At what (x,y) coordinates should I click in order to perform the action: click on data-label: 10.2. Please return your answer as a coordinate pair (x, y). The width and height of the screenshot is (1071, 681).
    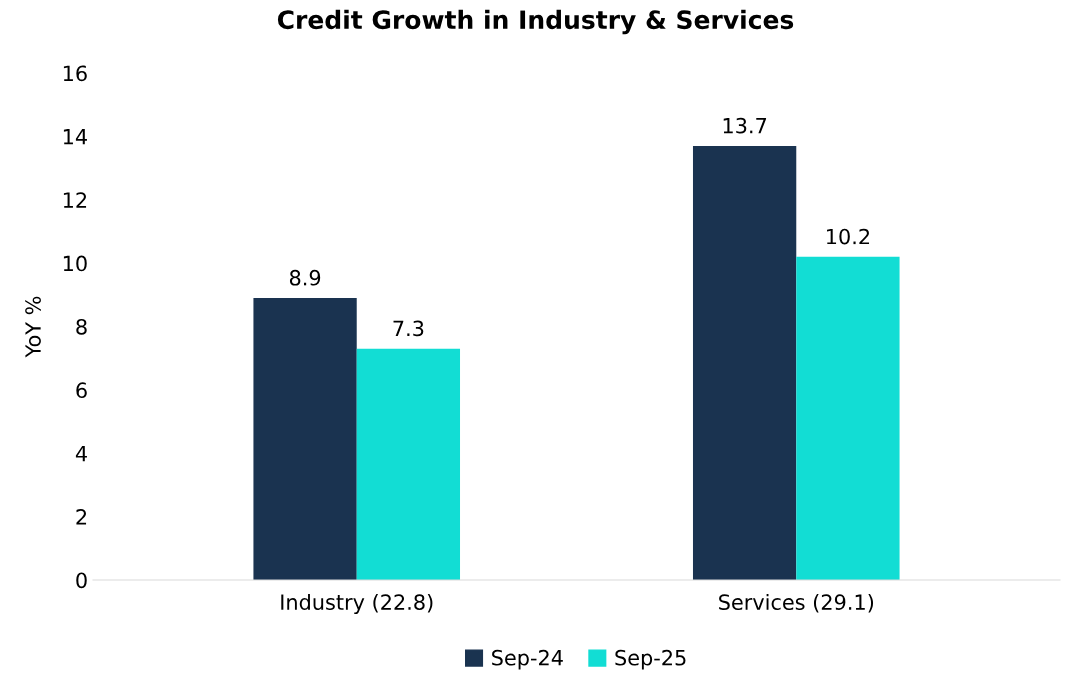
    Looking at the image, I should click on (848, 236).